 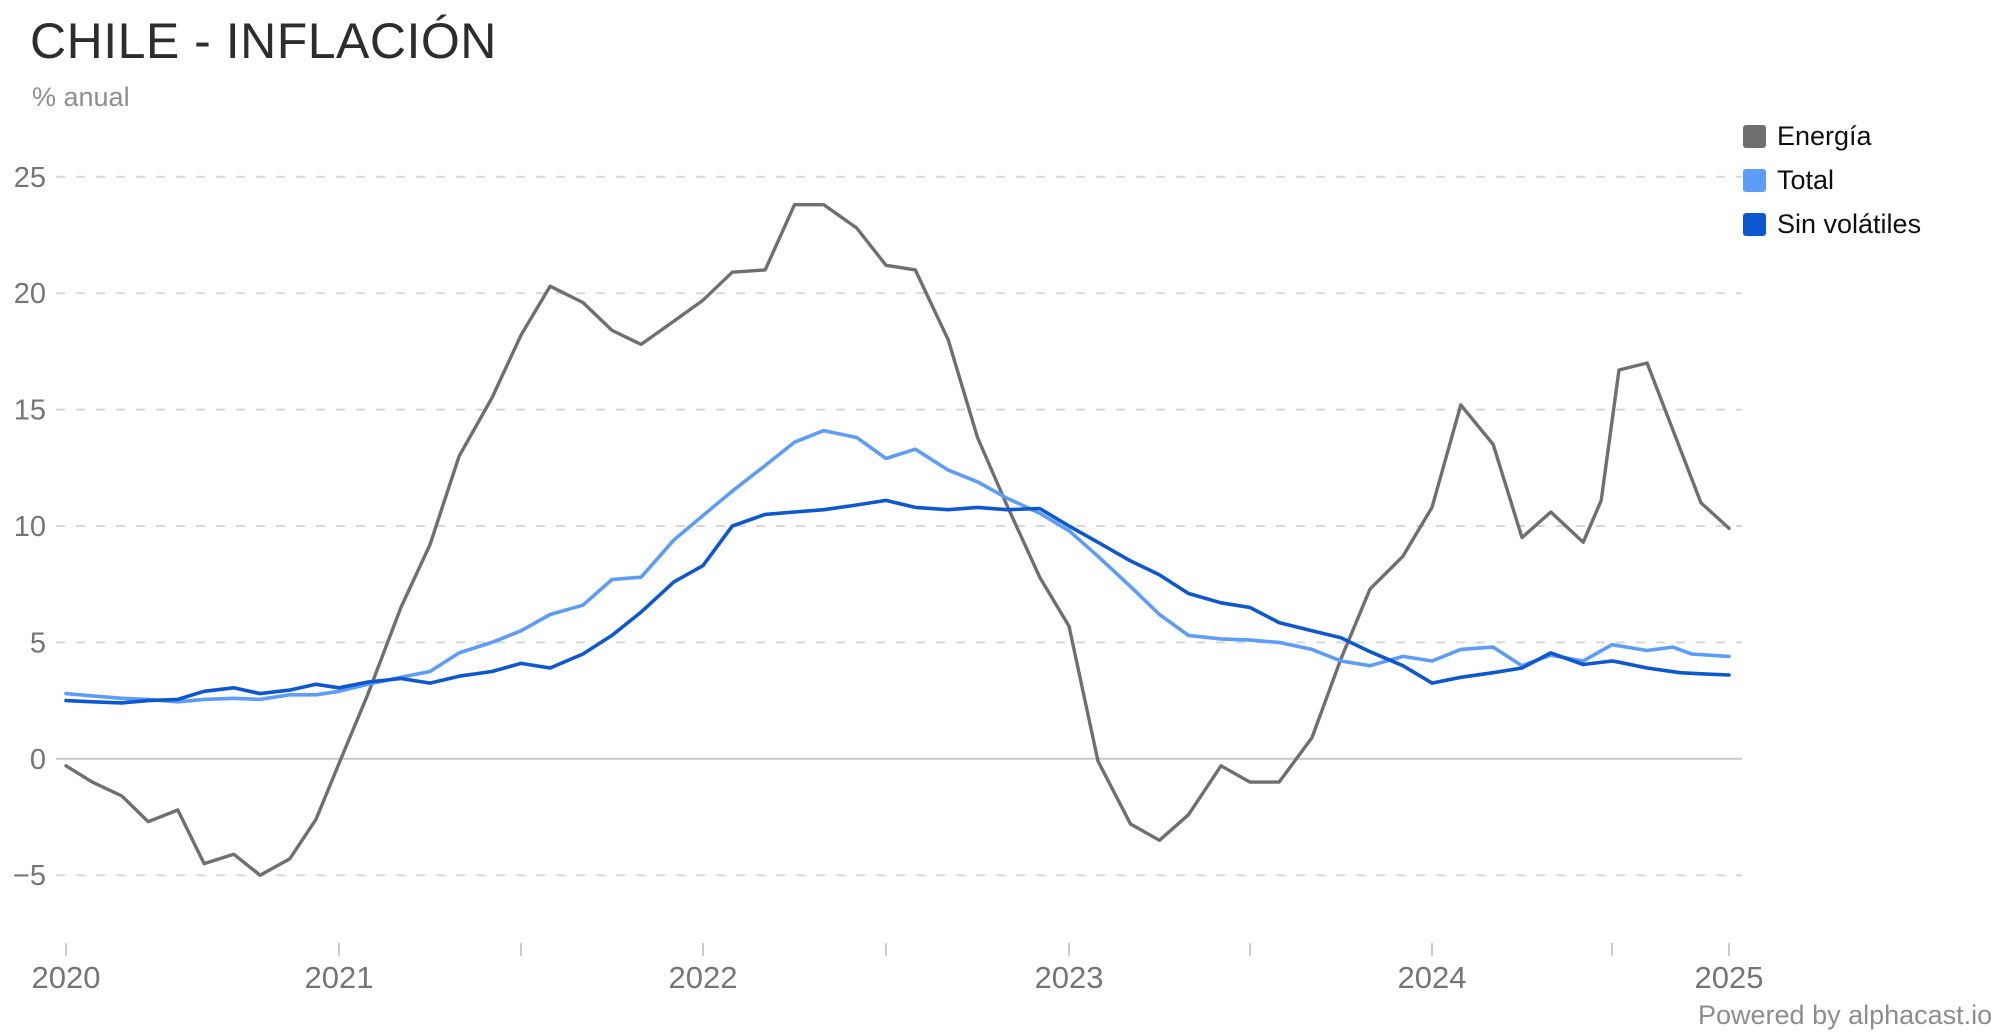 I want to click on svg-text: 15, so click(x=30, y=411).